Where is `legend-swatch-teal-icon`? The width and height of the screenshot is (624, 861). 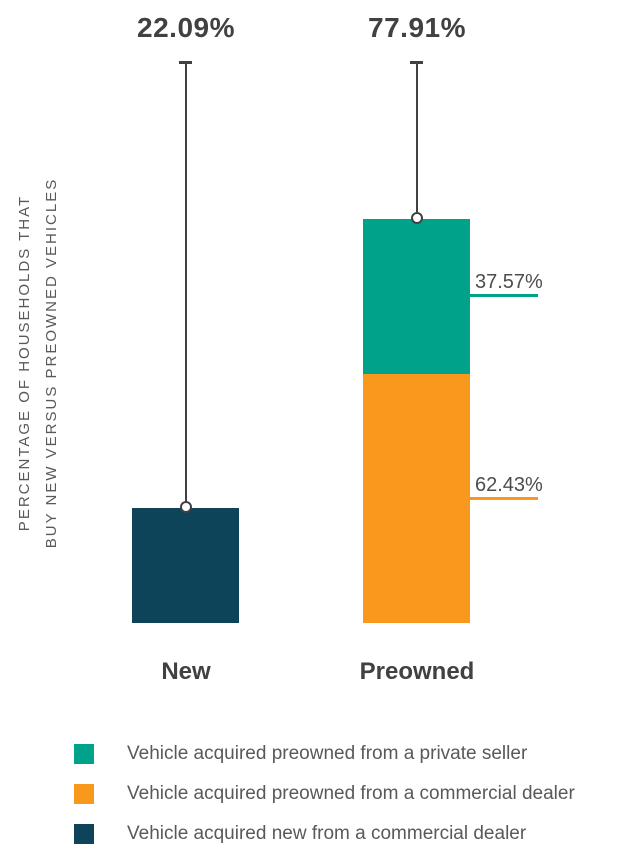
legend-swatch-teal-icon is located at coordinates (84, 754).